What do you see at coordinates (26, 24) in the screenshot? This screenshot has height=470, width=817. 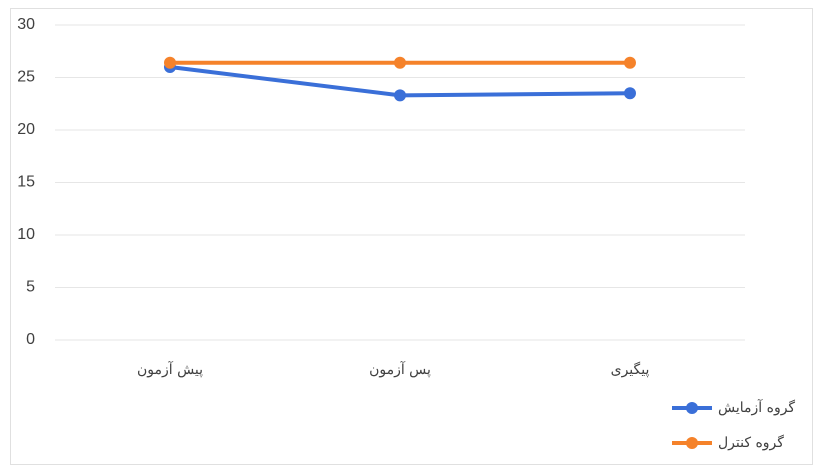 I see `y-tick-label: 30` at bounding box center [26, 24].